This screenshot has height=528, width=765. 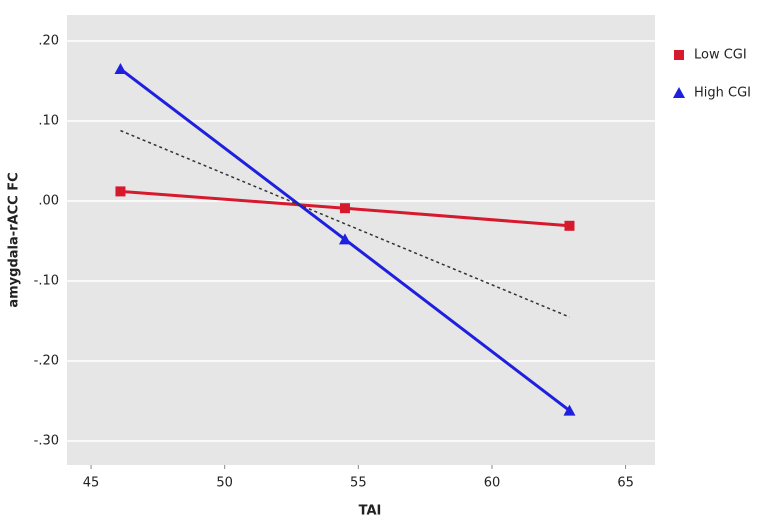 What do you see at coordinates (46, 281) in the screenshot?
I see `y-tick-label: -.10` at bounding box center [46, 281].